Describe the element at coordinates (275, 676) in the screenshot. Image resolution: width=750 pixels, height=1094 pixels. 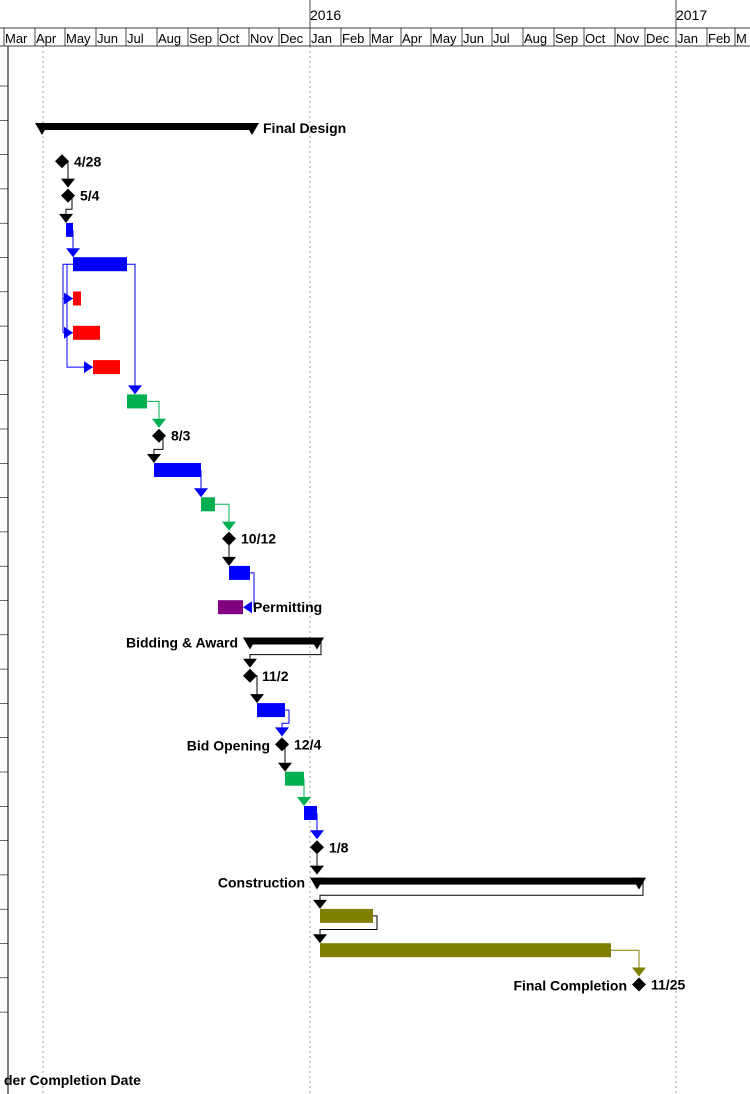
I see `milestone-label: 11/2` at that location.